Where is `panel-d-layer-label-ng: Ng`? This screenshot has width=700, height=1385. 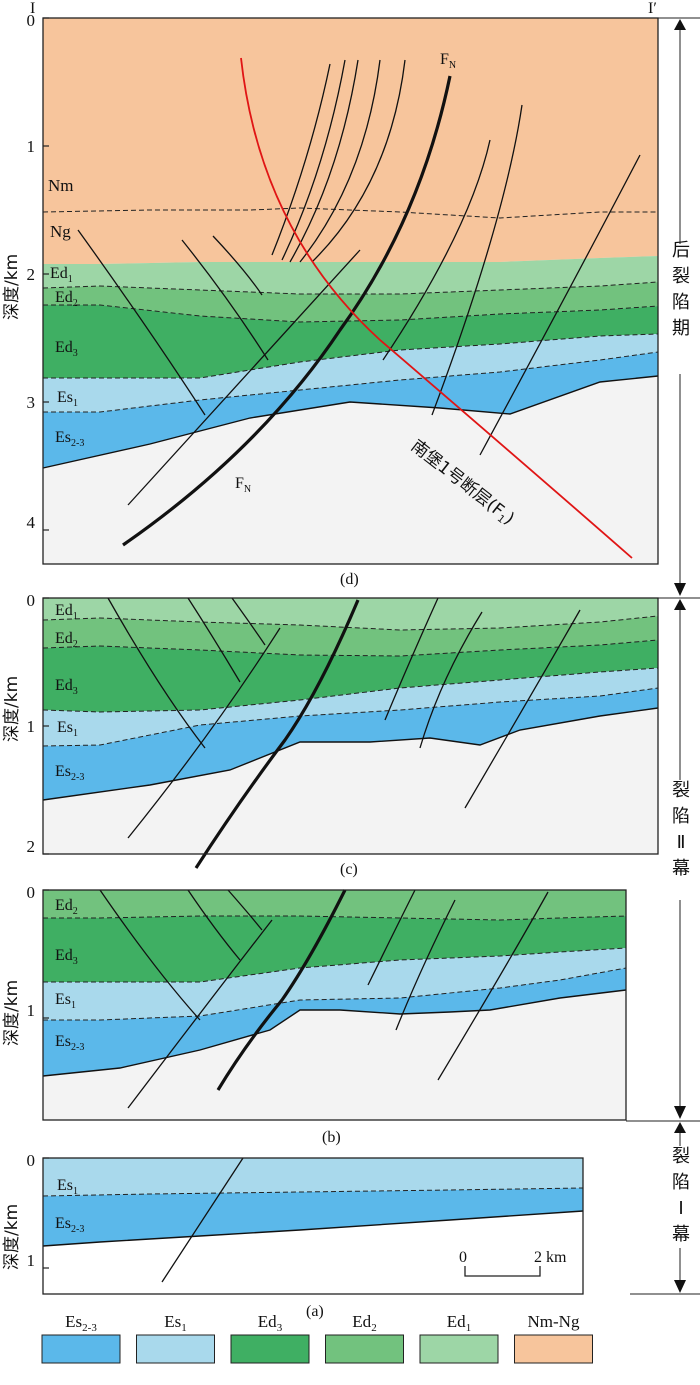
panel-d-layer-label-ng: Ng is located at coordinates (60, 231).